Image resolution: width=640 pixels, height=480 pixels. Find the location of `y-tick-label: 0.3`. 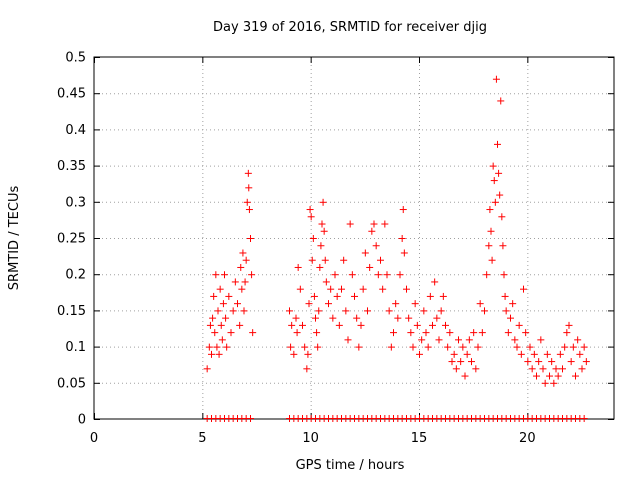

y-tick-label: 0.3 is located at coordinates (75, 202).